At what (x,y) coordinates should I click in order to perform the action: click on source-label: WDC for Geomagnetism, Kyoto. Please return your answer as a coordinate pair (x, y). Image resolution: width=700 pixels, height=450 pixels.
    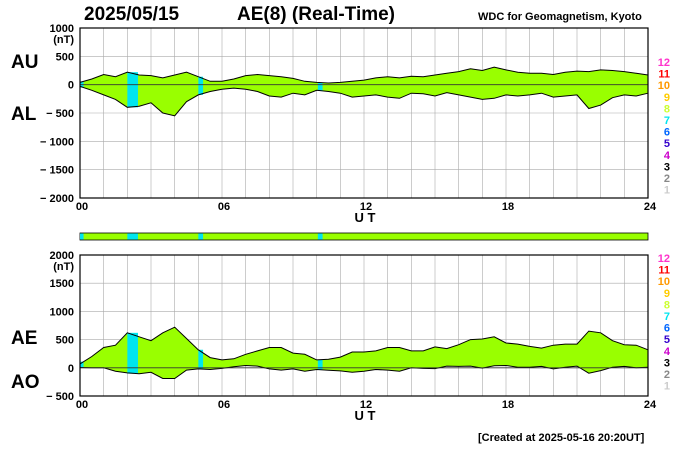
    Looking at the image, I should click on (560, 17).